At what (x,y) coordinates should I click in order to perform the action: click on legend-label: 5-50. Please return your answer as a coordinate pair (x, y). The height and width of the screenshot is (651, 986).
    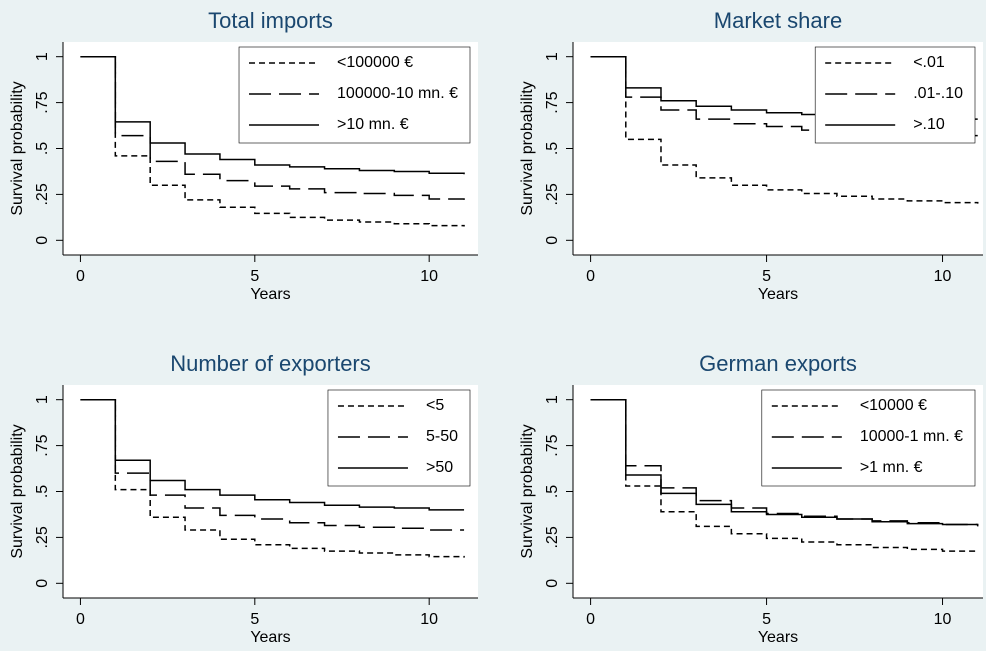
    Looking at the image, I should click on (442, 436).